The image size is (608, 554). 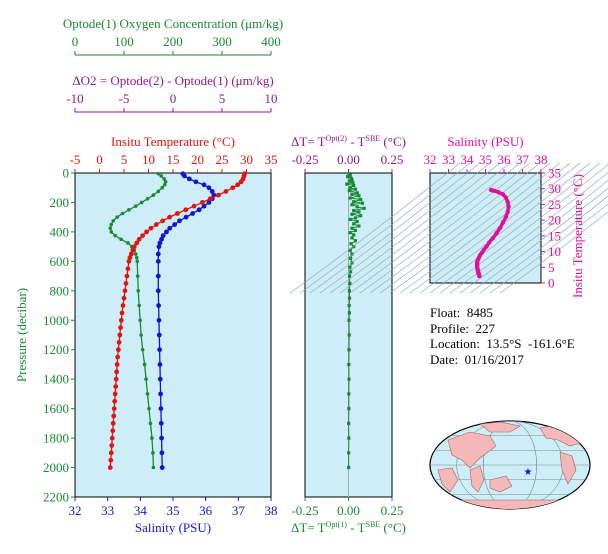 I want to click on temperature-tick-label: 20, so click(x=197, y=159).